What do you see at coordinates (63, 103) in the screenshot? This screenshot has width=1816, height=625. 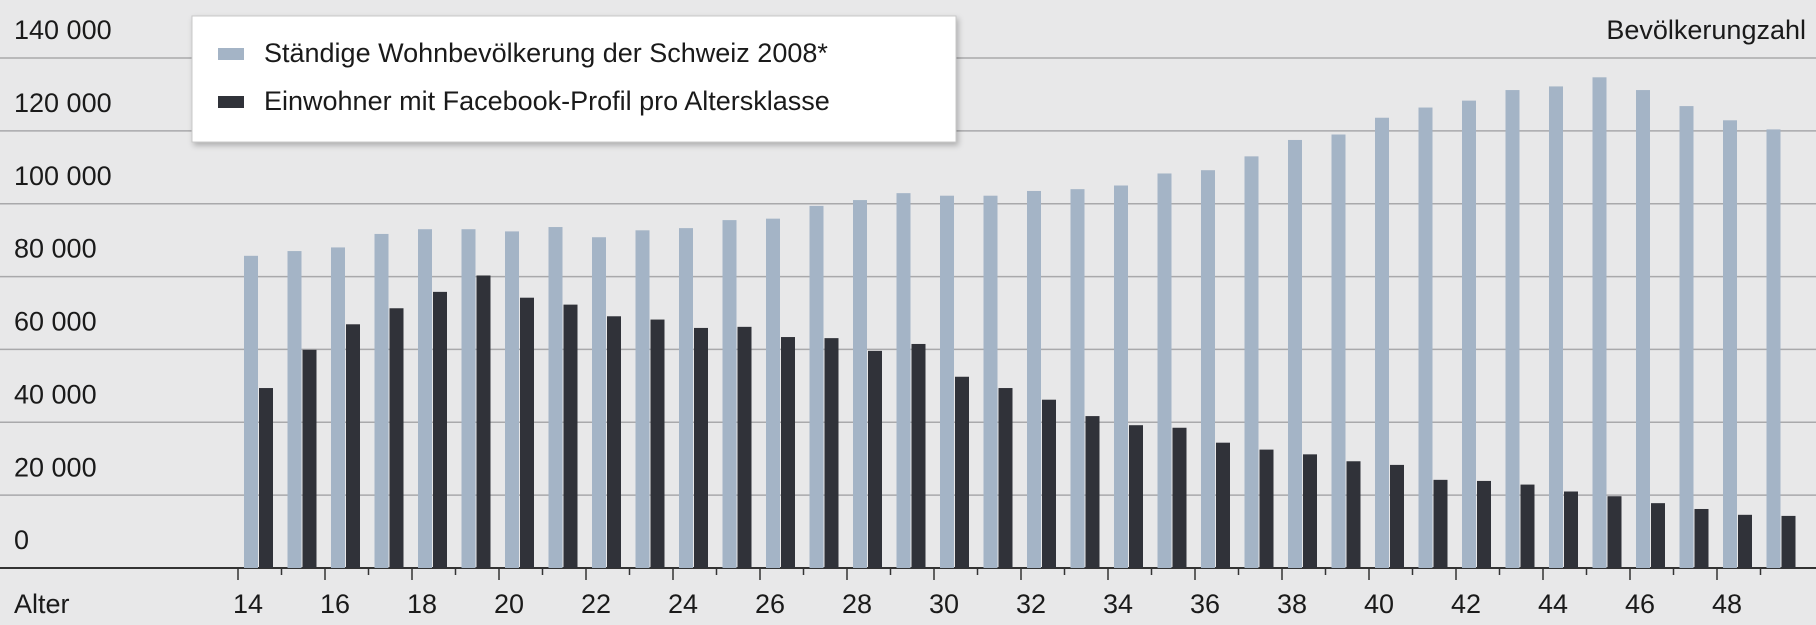 I see `y-tick-label: 120 000` at bounding box center [63, 103].